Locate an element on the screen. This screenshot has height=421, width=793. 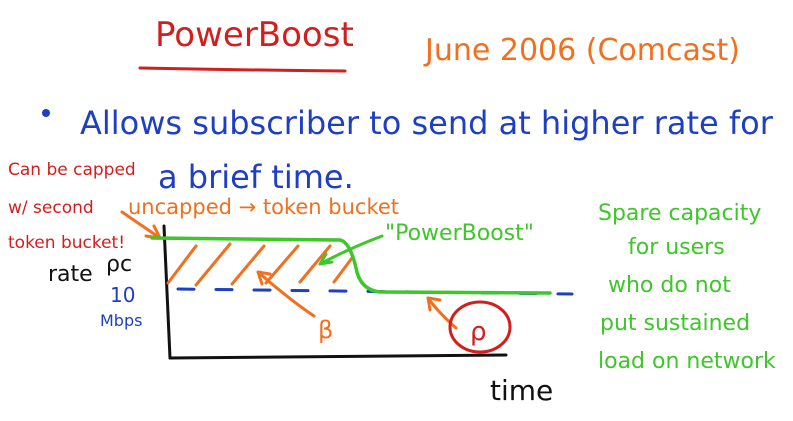
rho-circle is located at coordinates (480, 327).